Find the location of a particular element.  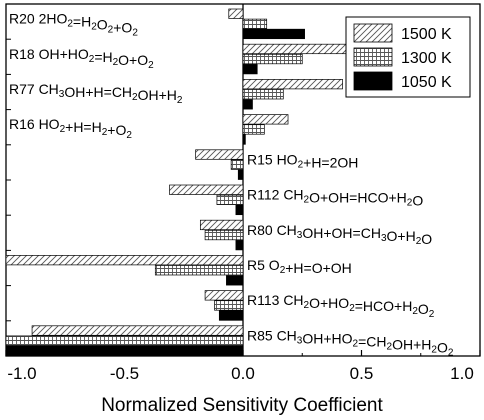

reaction-label-r18: R18 OH+HO2=H2O+O2 is located at coordinates (81, 58).